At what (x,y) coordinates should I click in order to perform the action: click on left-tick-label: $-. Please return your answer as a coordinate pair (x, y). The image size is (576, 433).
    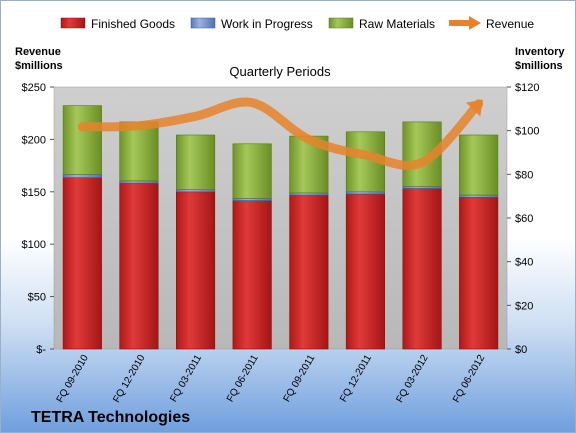
    Looking at the image, I should click on (41, 350).